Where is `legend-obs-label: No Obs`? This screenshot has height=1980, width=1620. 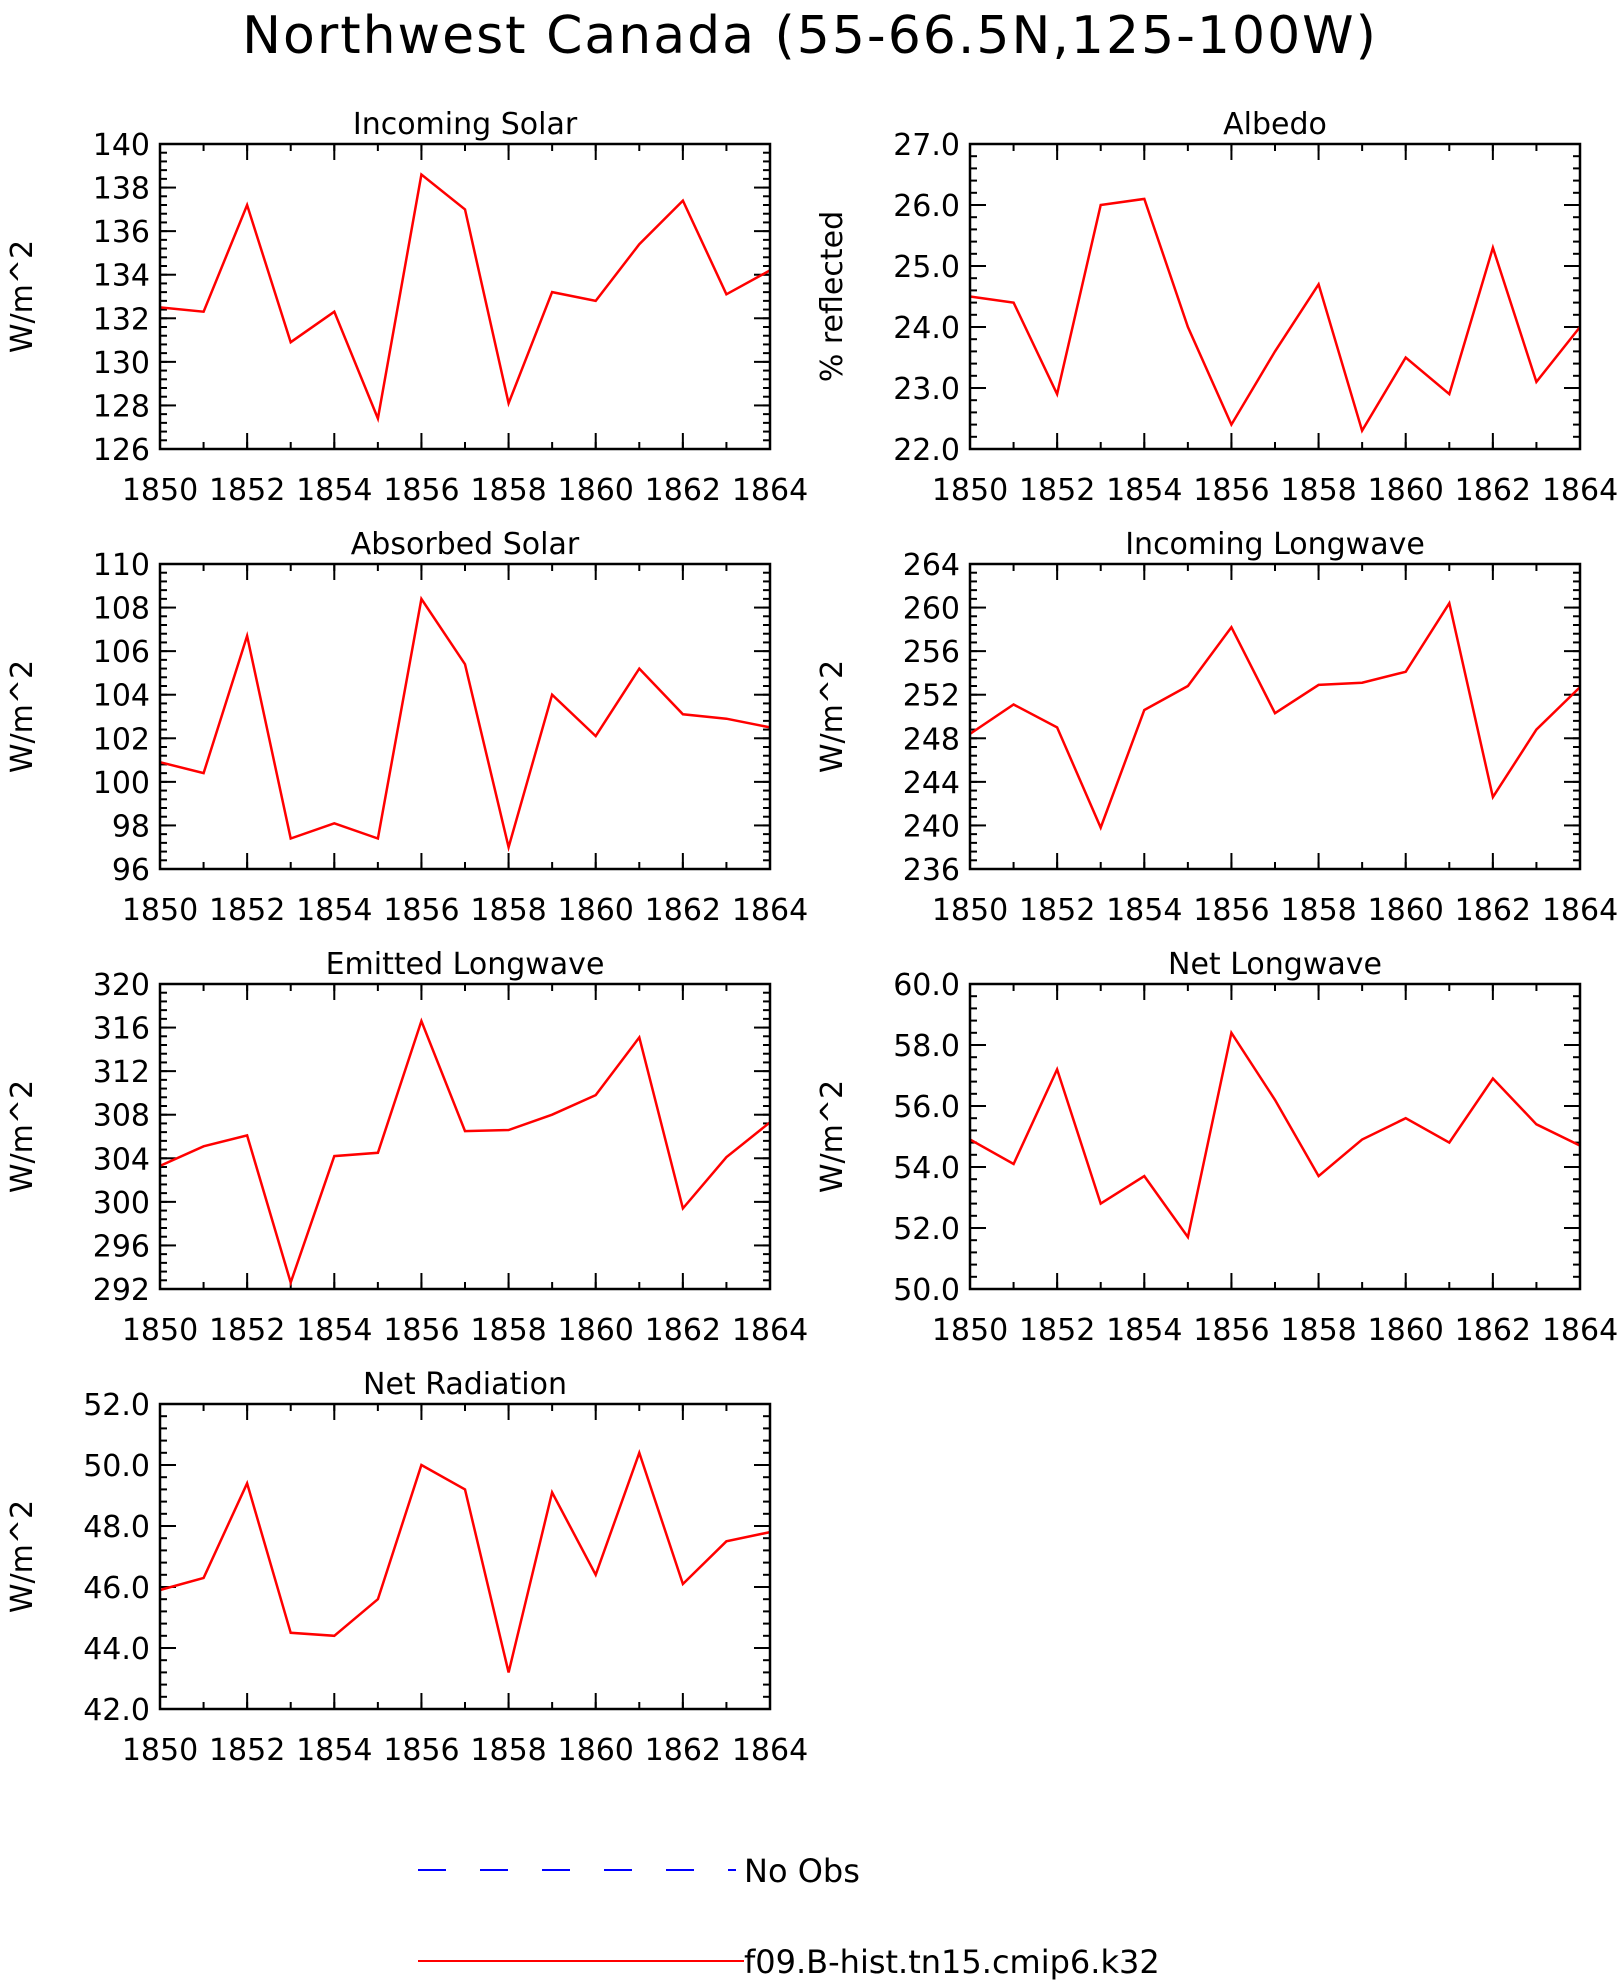 legend-obs-label: No Obs is located at coordinates (802, 1871).